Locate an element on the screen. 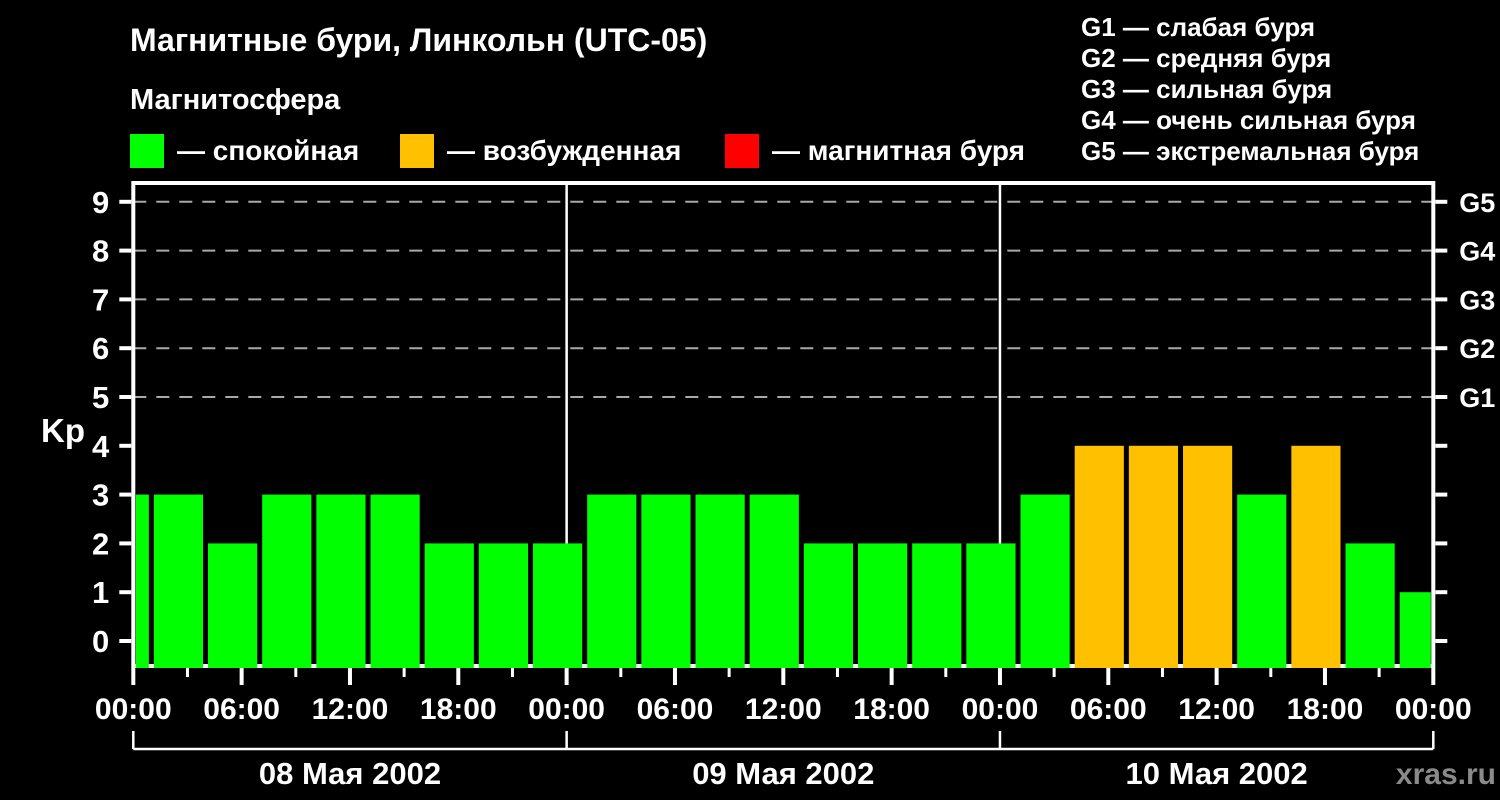 The height and width of the screenshot is (800, 1500). storm-scale-g4: G4 — очень сильная буря is located at coordinates (1248, 120).